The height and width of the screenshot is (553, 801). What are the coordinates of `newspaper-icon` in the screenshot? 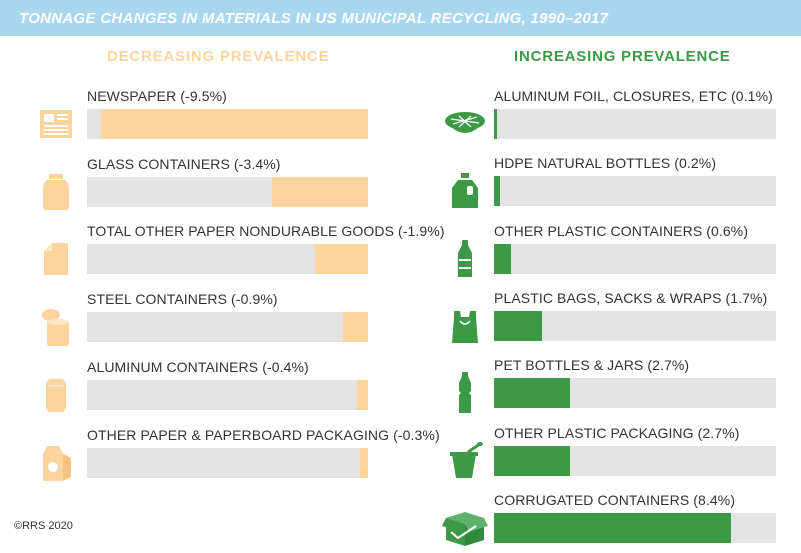 It's located at (56, 126).